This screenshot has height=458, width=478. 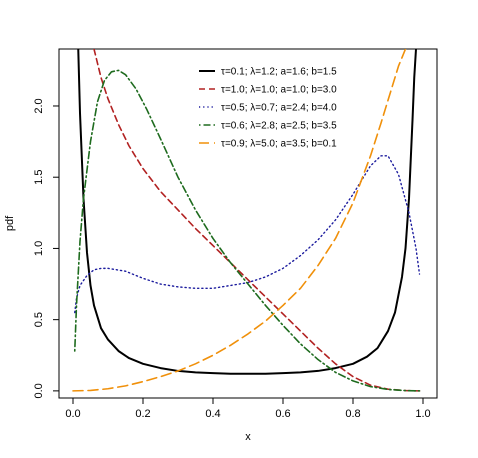 What do you see at coordinates (248, 437) in the screenshot?
I see `x-axis-title: x` at bounding box center [248, 437].